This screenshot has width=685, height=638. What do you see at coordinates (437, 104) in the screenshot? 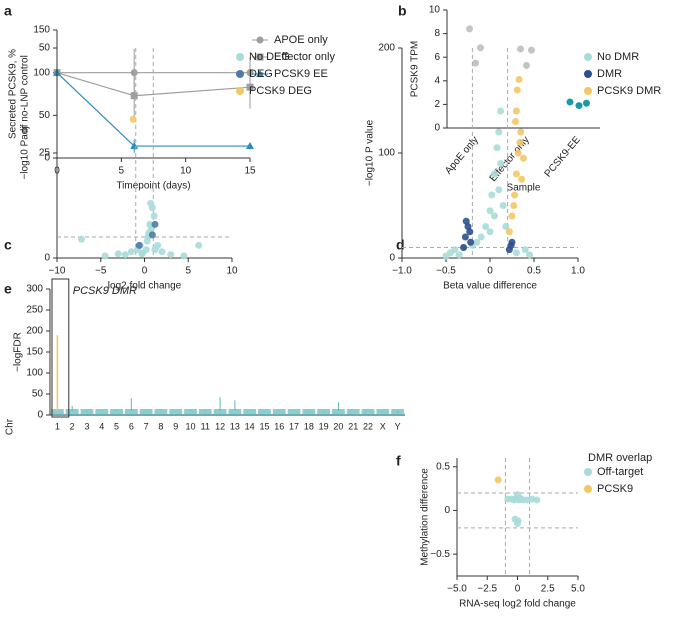
I see `y-tick-label: 2` at bounding box center [437, 104].